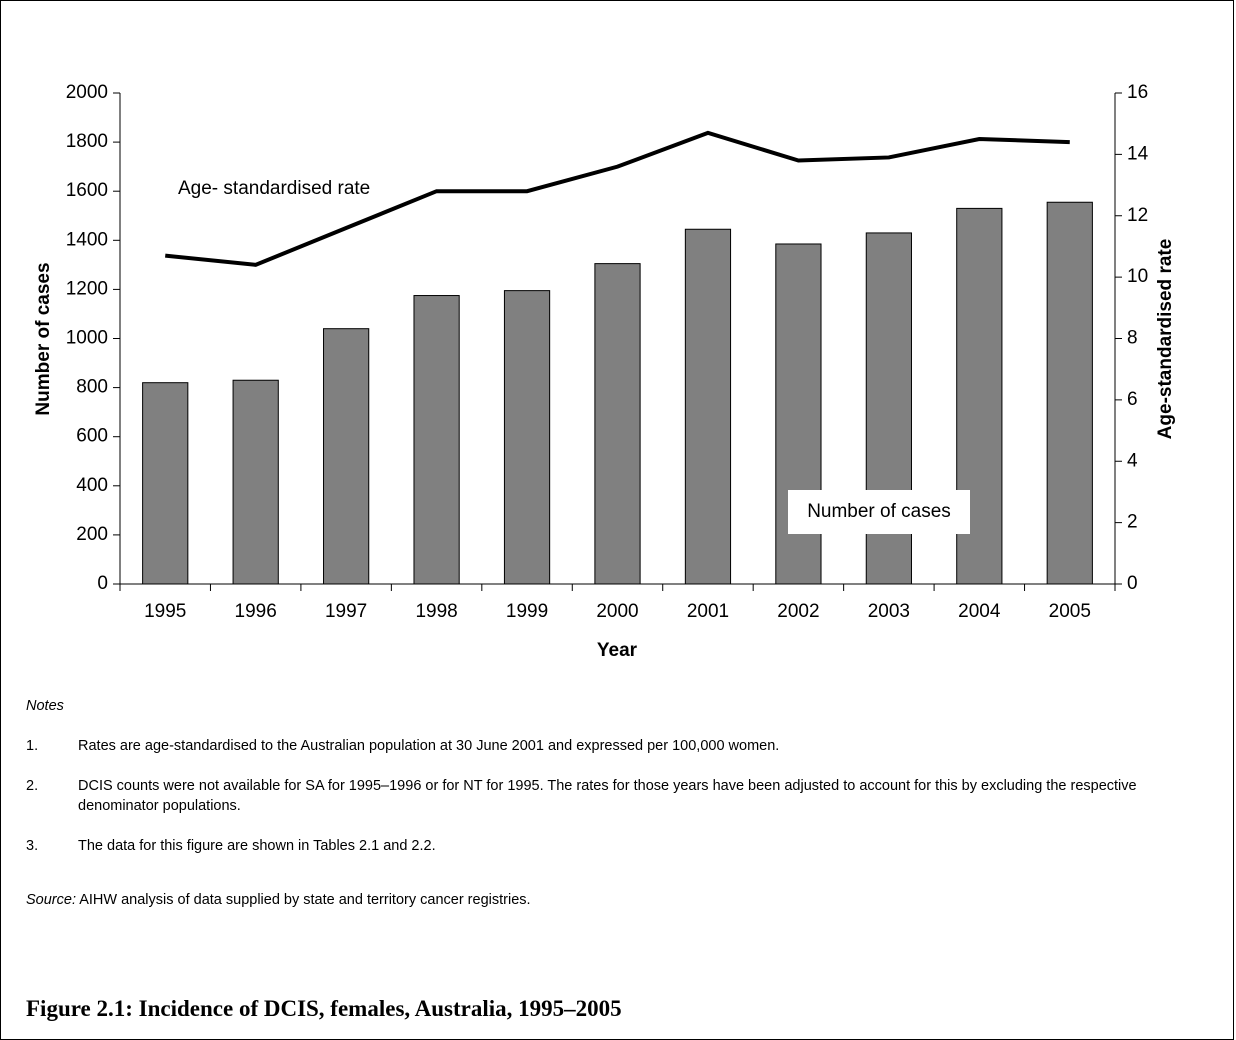 This screenshot has width=1236, height=1040. Describe the element at coordinates (92, 436) in the screenshot. I see `y-tick-label: 600` at that location.